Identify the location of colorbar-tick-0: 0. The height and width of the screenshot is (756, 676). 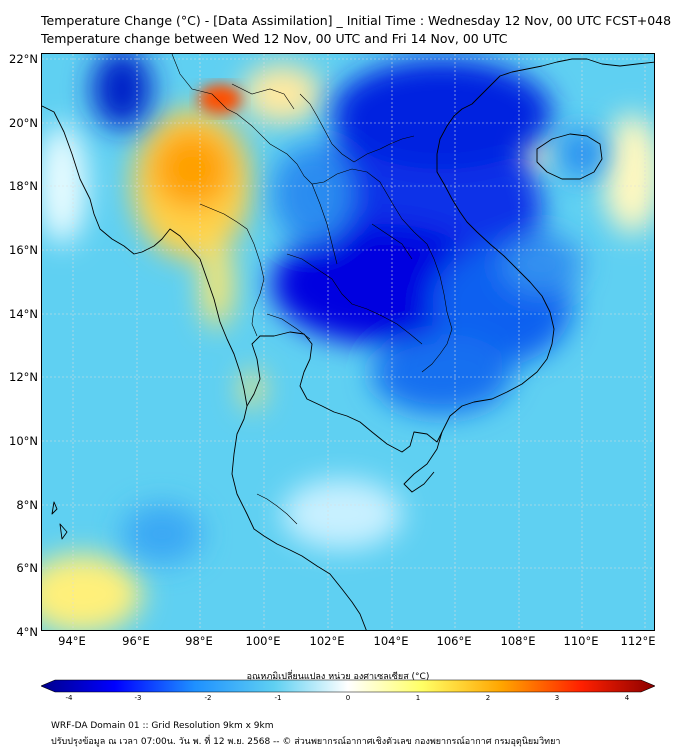
(348, 698).